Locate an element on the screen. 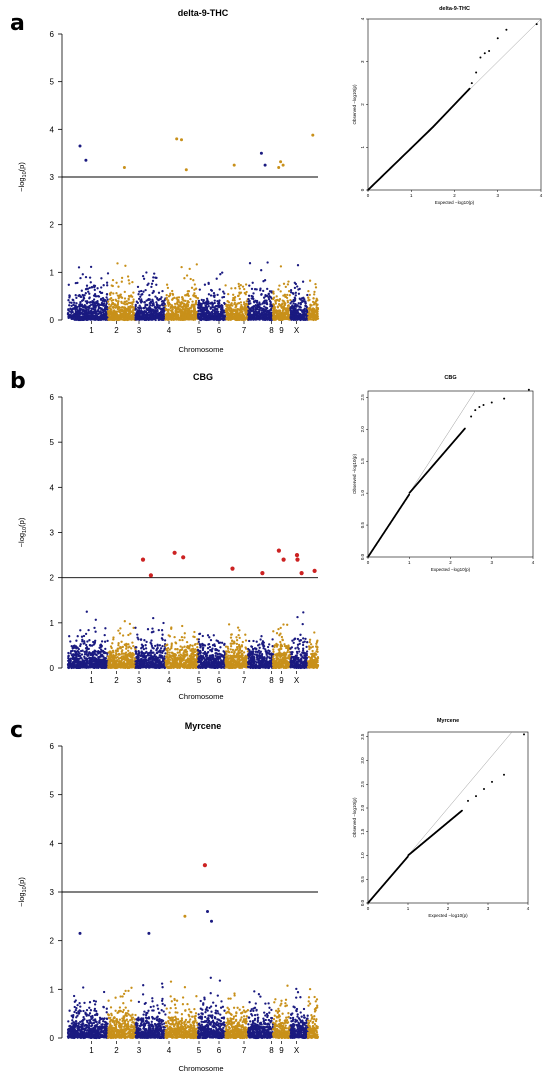 This screenshot has height=1083, width=550. x-tick-label: 2 is located at coordinates (116, 680).